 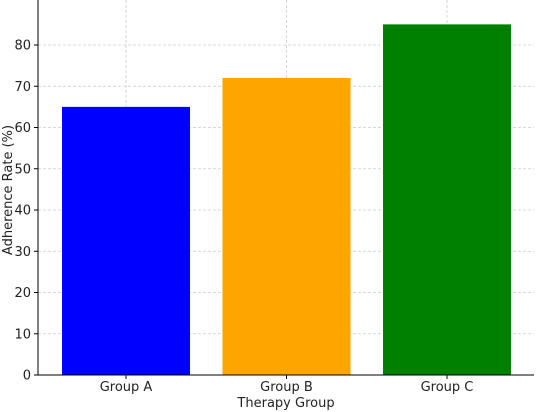 I want to click on y-tick-label: 80, so click(x=22, y=46).